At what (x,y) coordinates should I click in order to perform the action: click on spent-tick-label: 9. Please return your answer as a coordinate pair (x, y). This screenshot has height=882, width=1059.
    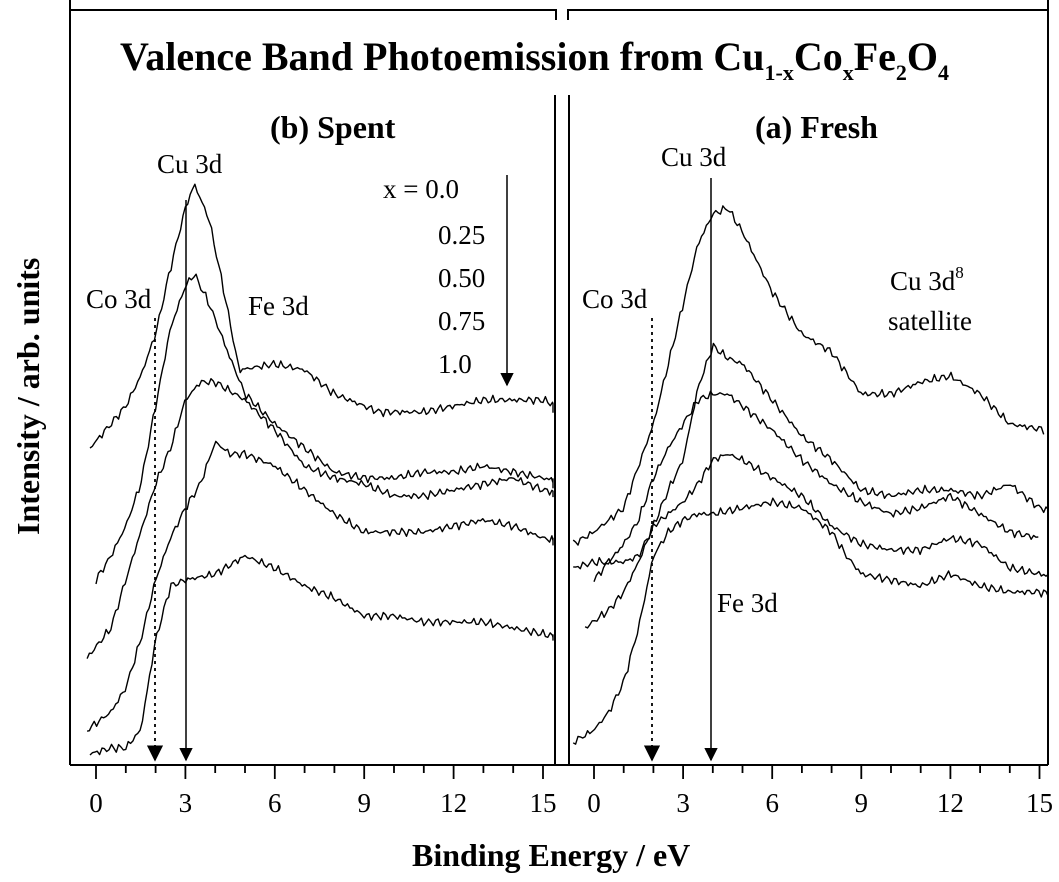
    Looking at the image, I should click on (364, 803).